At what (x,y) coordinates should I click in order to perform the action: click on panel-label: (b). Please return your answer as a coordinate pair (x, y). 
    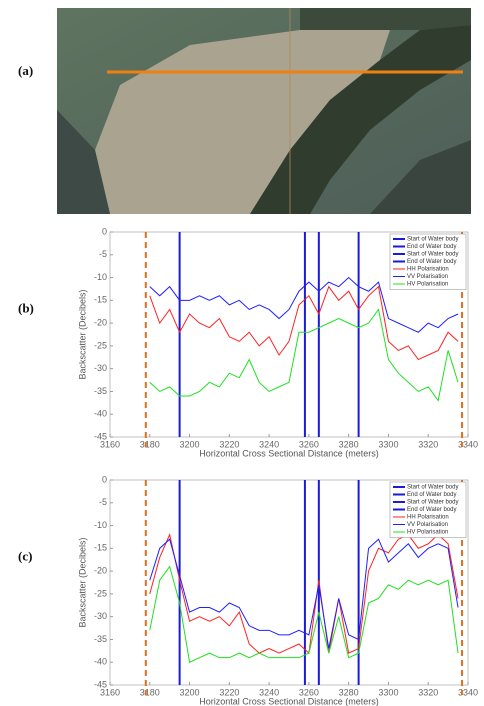
    Looking at the image, I should click on (26, 307).